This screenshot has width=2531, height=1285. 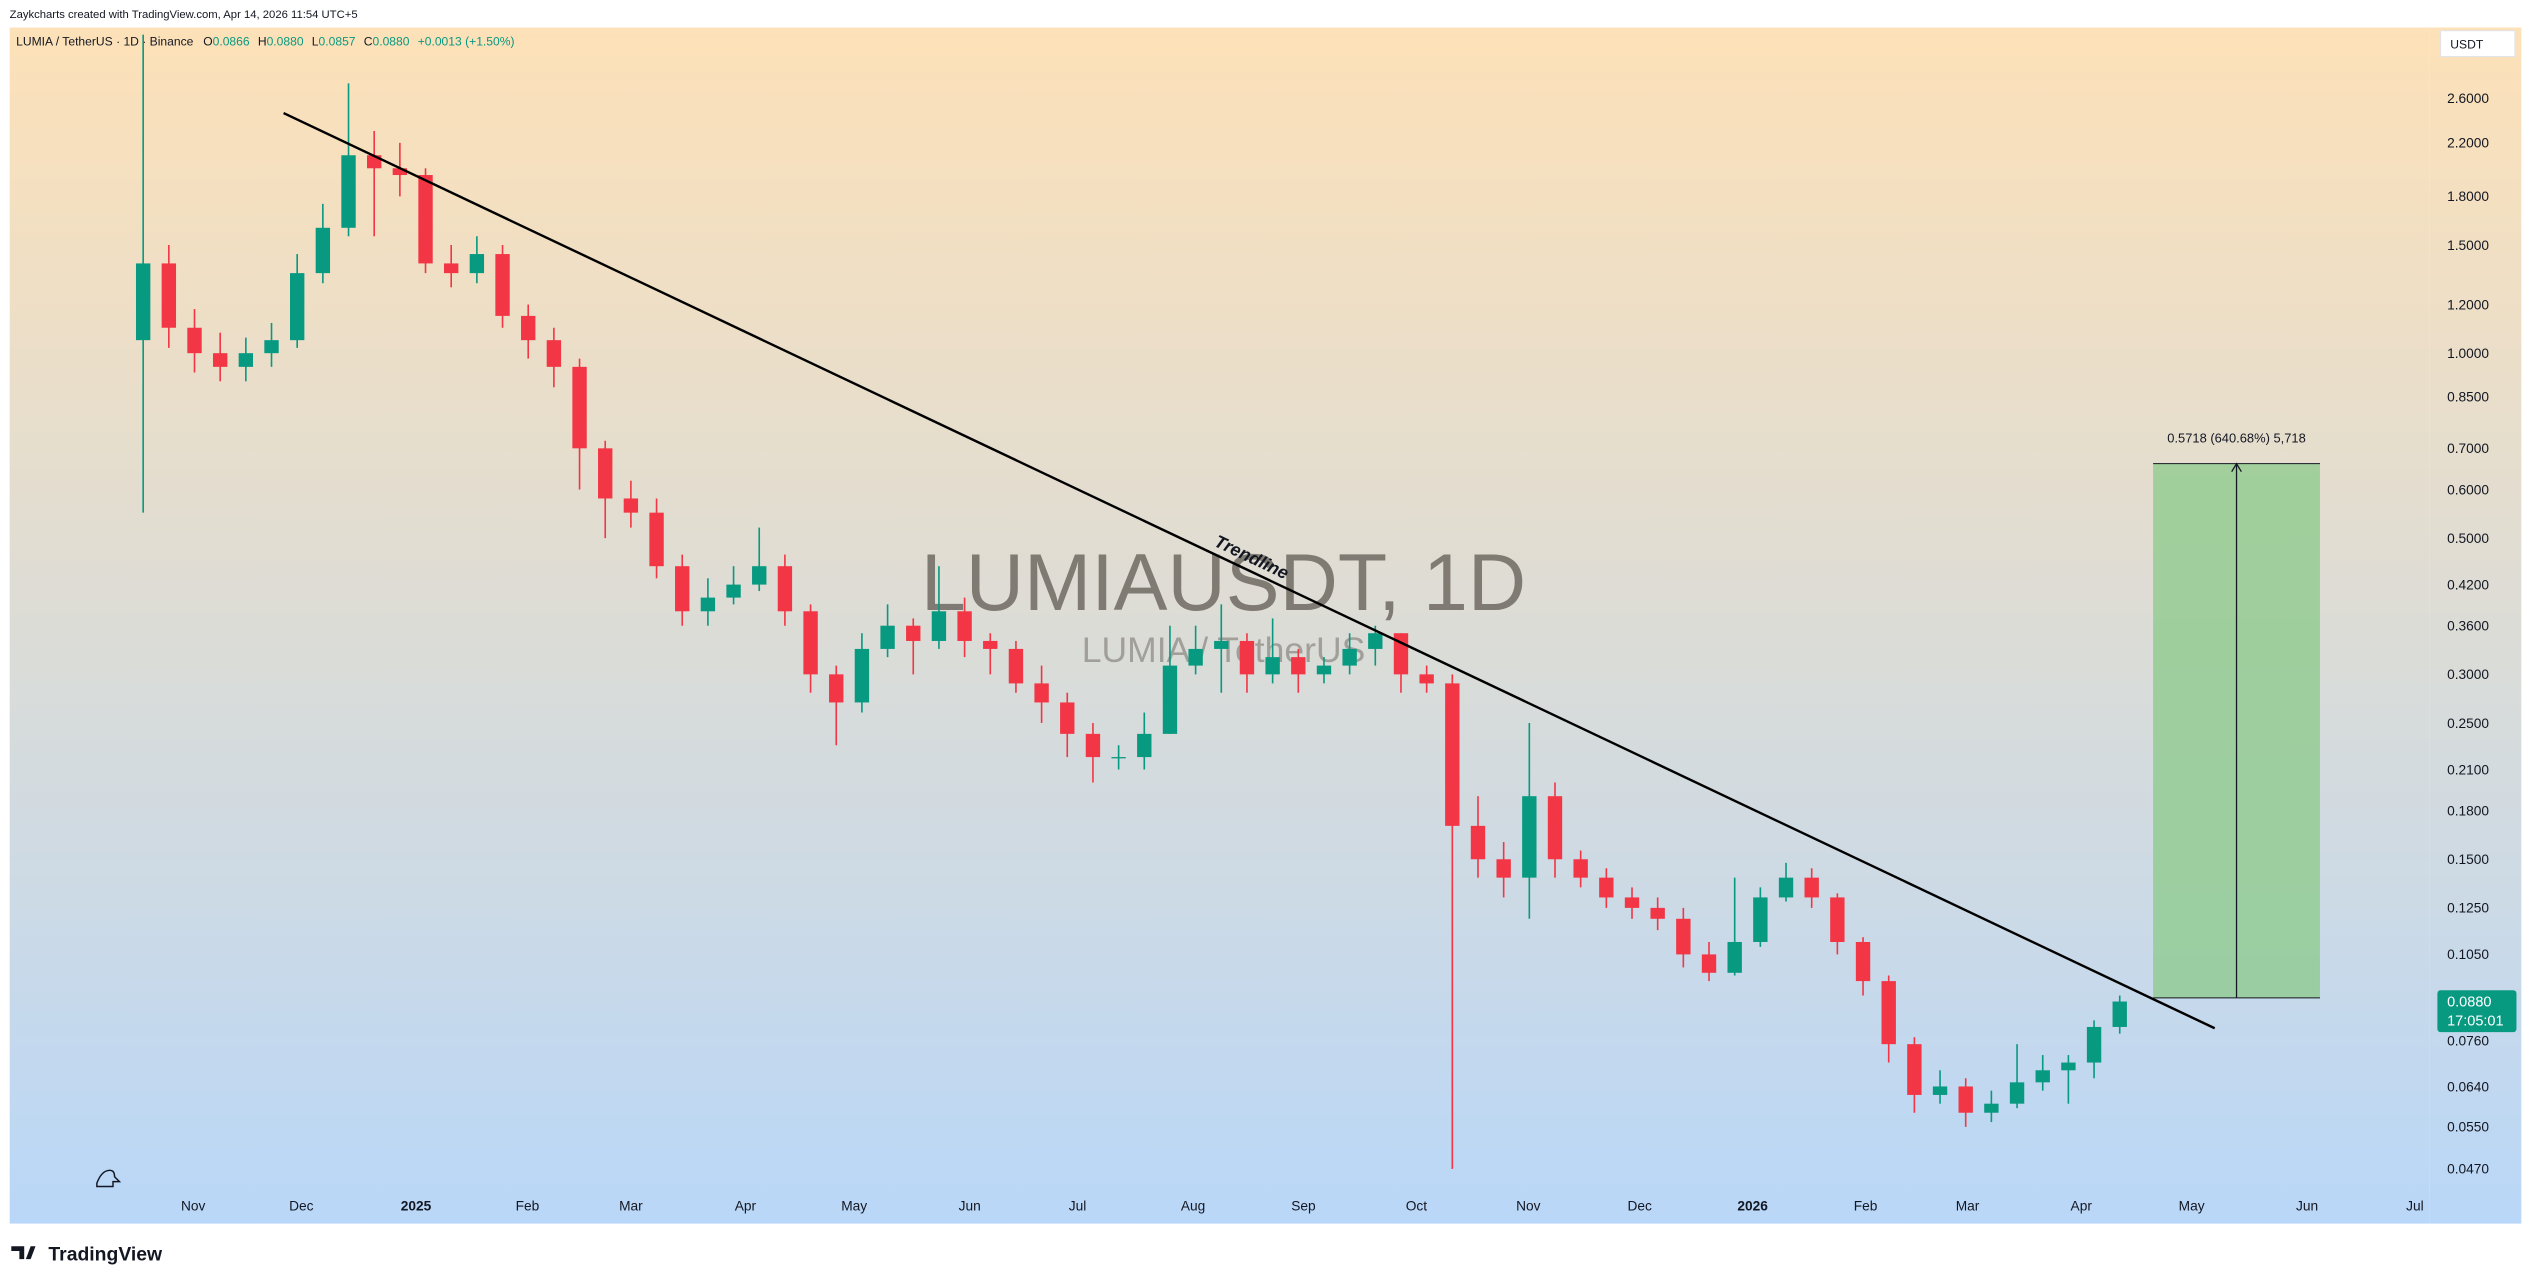 I want to click on measure-label: 0.5718 (640.68%) 5,718, so click(x=2236, y=438).